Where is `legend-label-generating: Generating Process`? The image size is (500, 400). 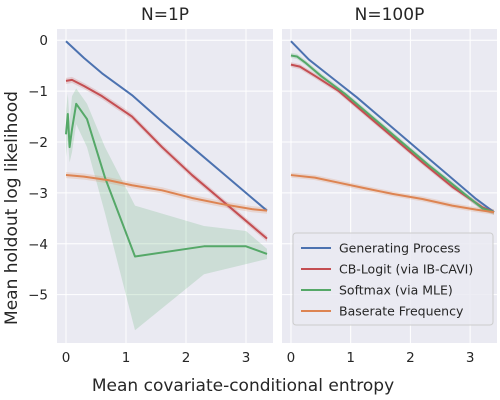
legend-label-generating: Generating Process is located at coordinates (399, 248).